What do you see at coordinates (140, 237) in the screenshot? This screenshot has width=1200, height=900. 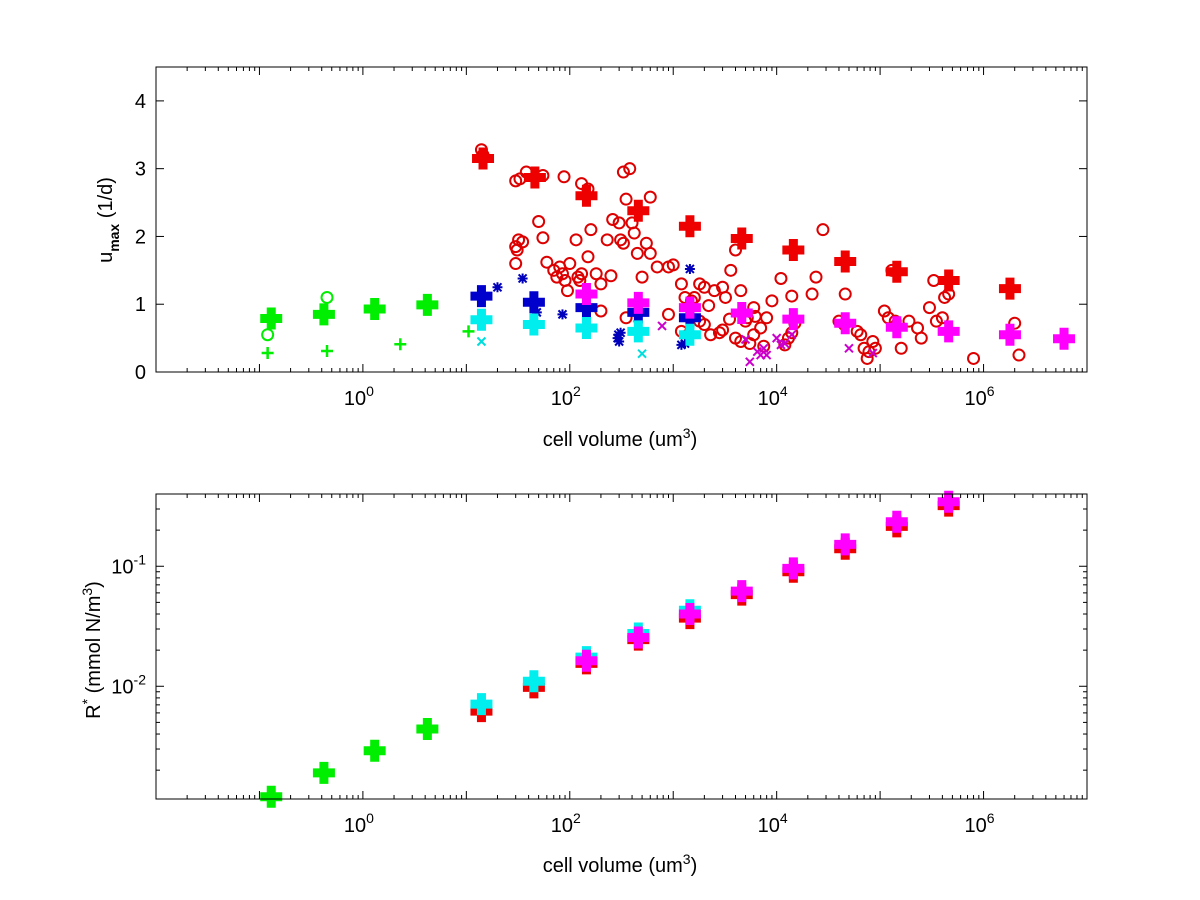 I see `growth-rate-y-tick-label: 2` at bounding box center [140, 237].